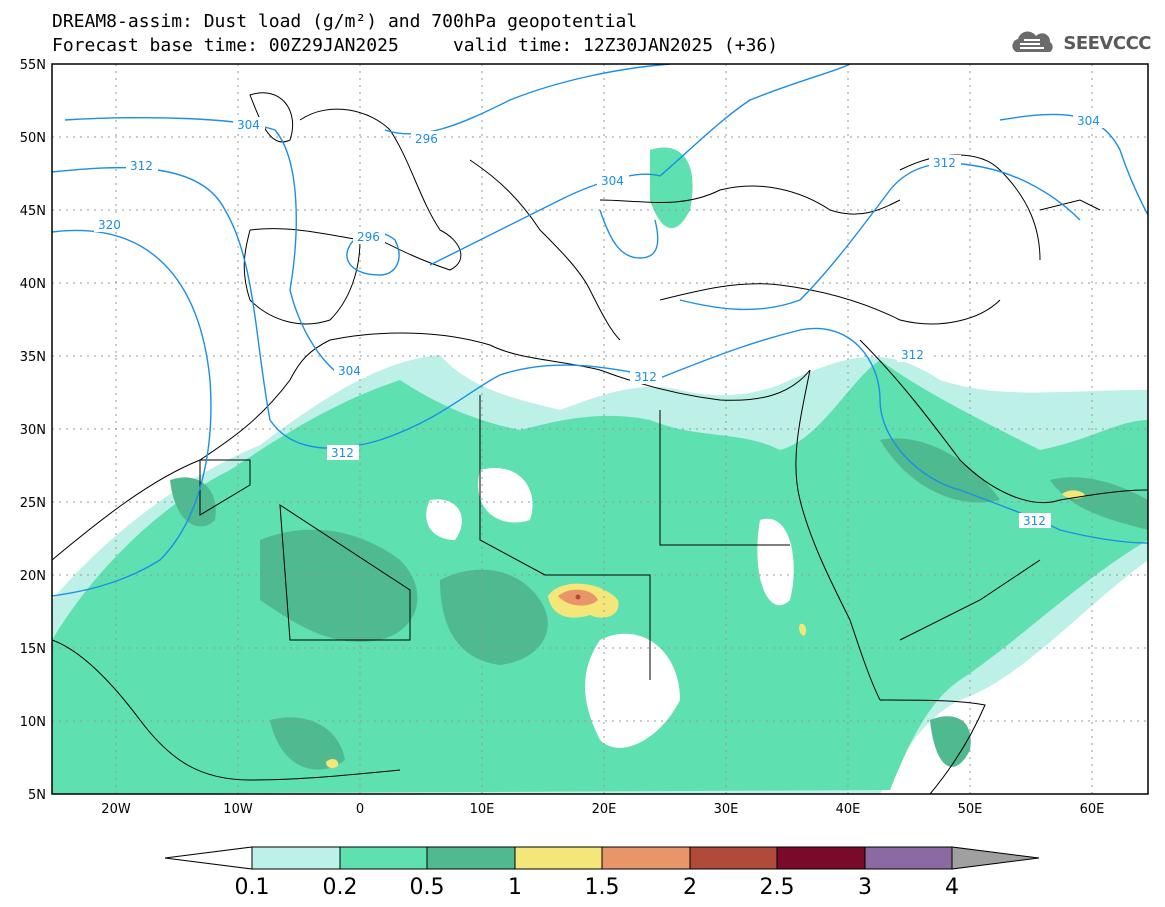 The width and height of the screenshot is (1165, 907). I want to click on lon-label: 10W, so click(238, 809).